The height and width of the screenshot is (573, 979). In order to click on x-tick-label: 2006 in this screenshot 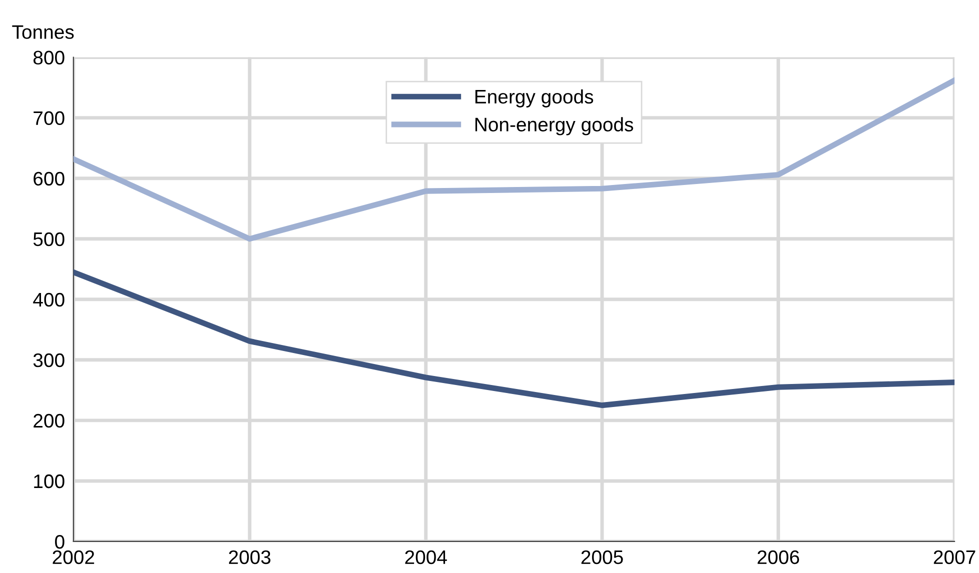, I will do `click(779, 557)`.